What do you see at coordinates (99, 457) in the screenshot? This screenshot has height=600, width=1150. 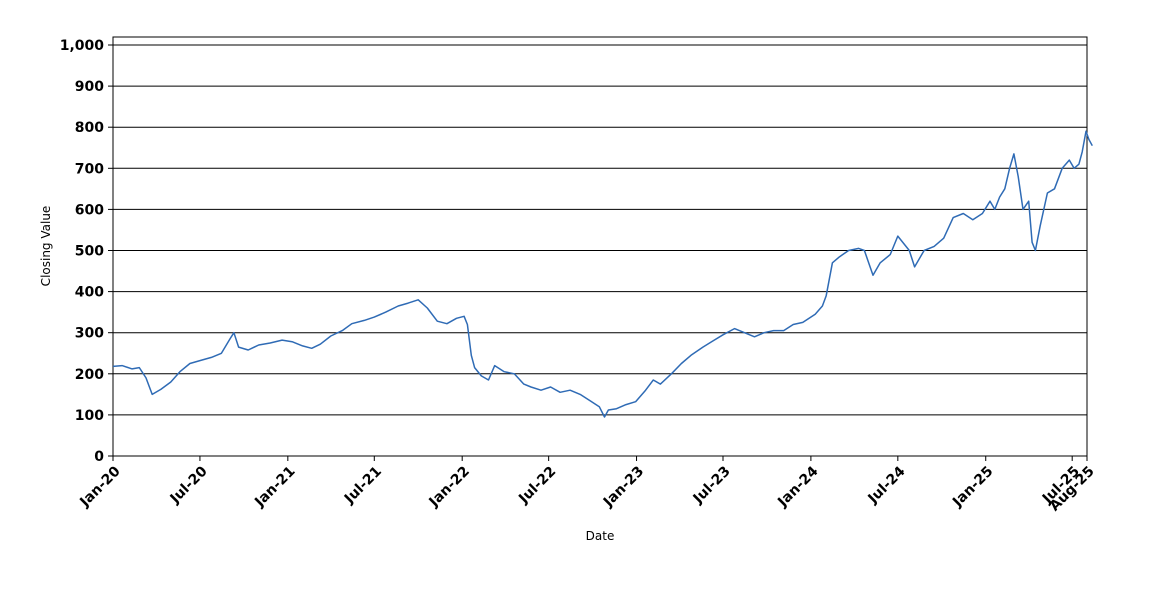 I see `y-tick-label: 0` at bounding box center [99, 457].